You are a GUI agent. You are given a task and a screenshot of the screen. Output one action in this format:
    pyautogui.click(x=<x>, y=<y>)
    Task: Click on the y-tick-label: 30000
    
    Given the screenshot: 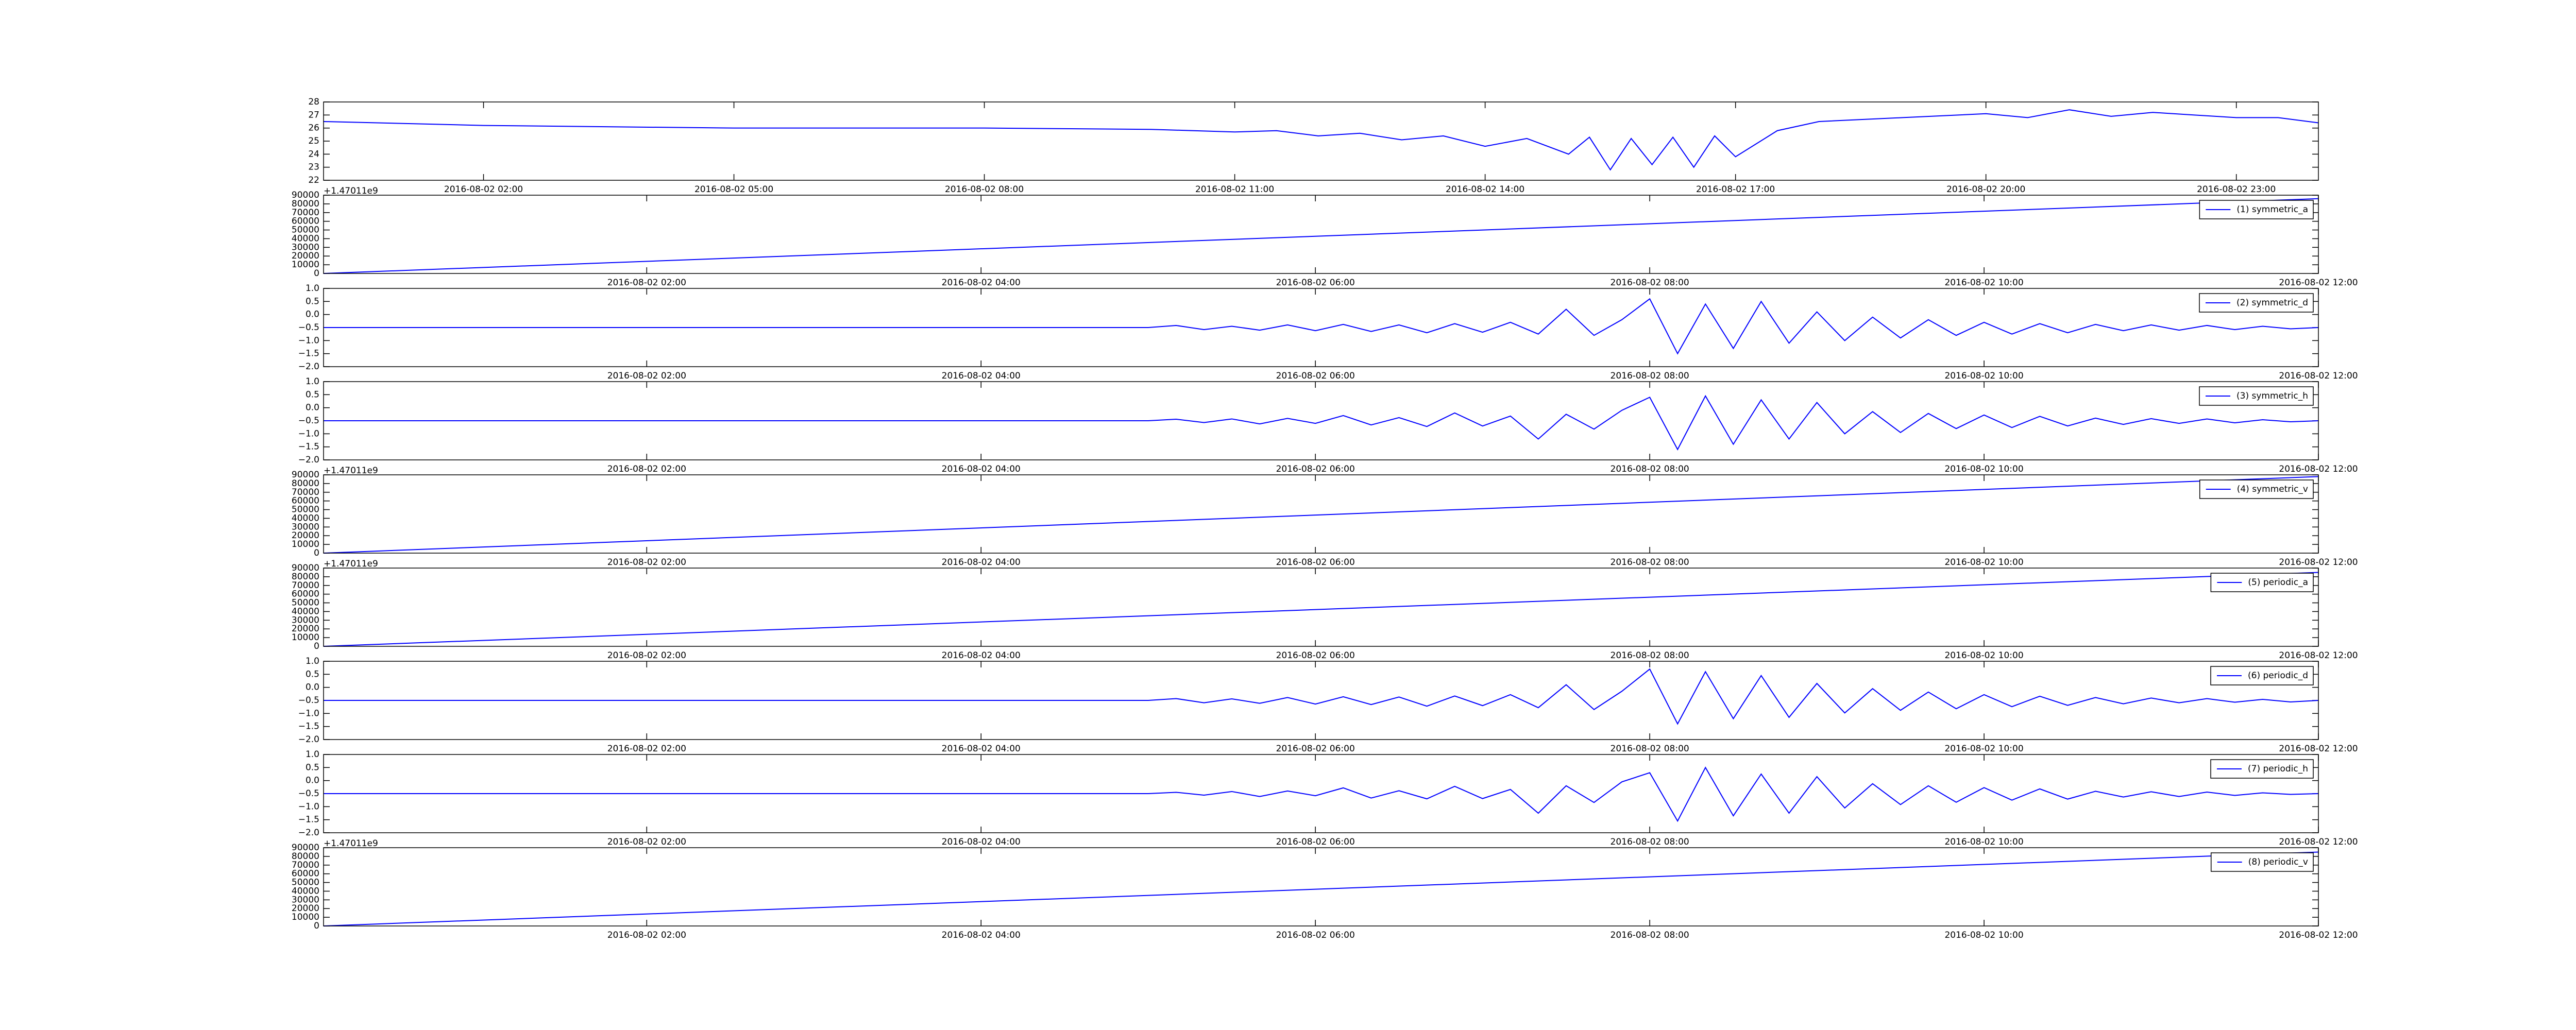 What is the action you would take?
    pyautogui.click(x=305, y=900)
    